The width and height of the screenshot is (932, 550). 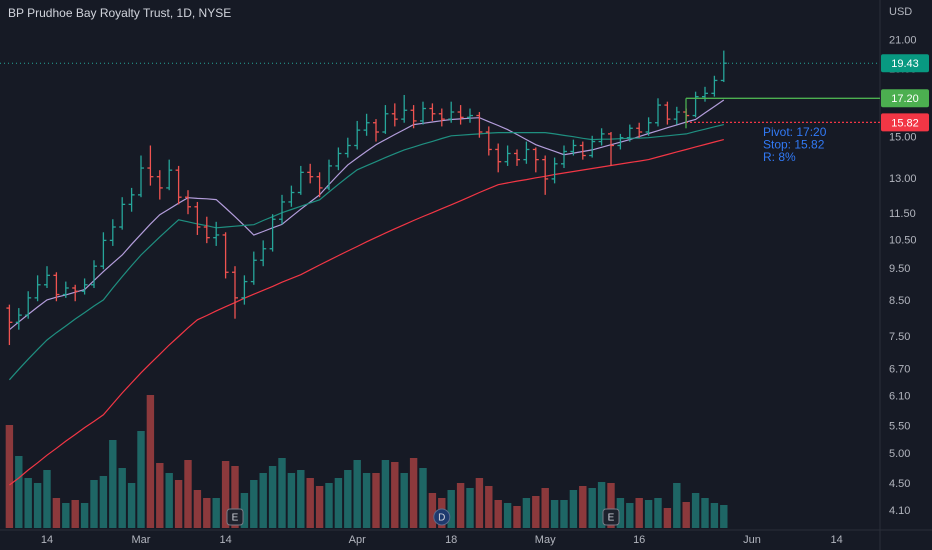 I want to click on y-tick-label: 13.00, so click(x=903, y=179).